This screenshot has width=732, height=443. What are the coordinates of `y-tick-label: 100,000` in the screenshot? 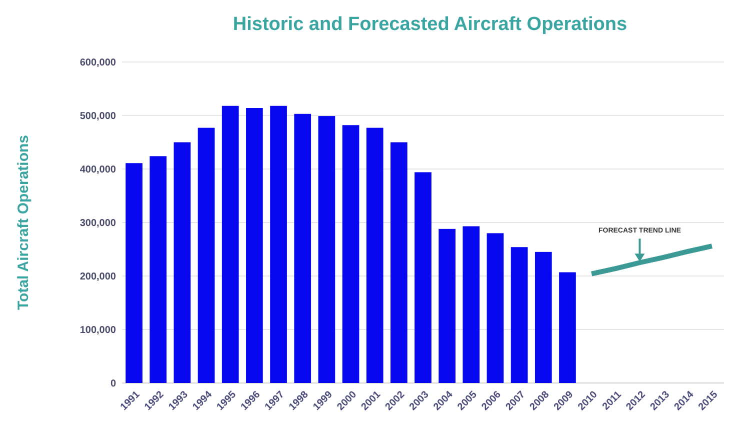 It's located at (98, 330).